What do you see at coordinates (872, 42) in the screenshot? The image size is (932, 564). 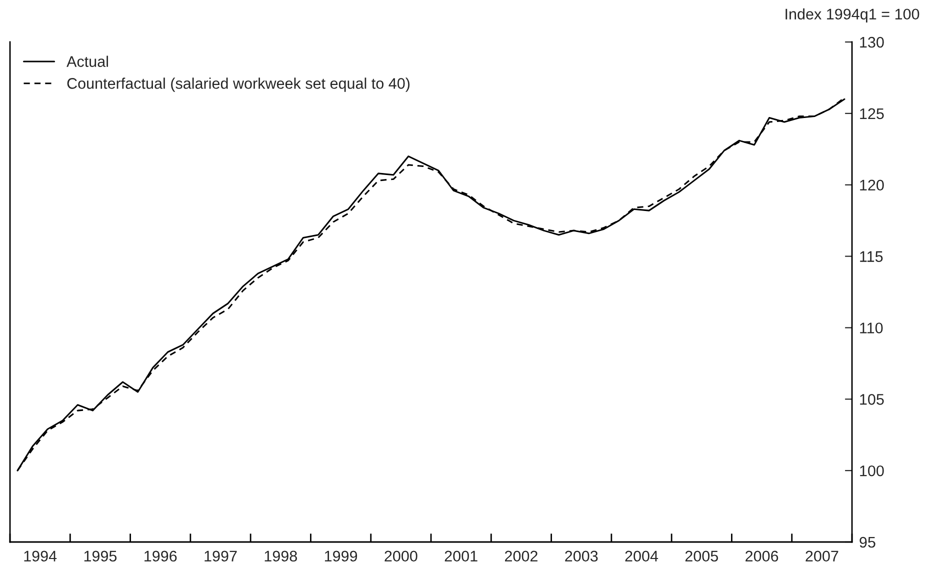 I see `y-tick-label: 130` at bounding box center [872, 42].